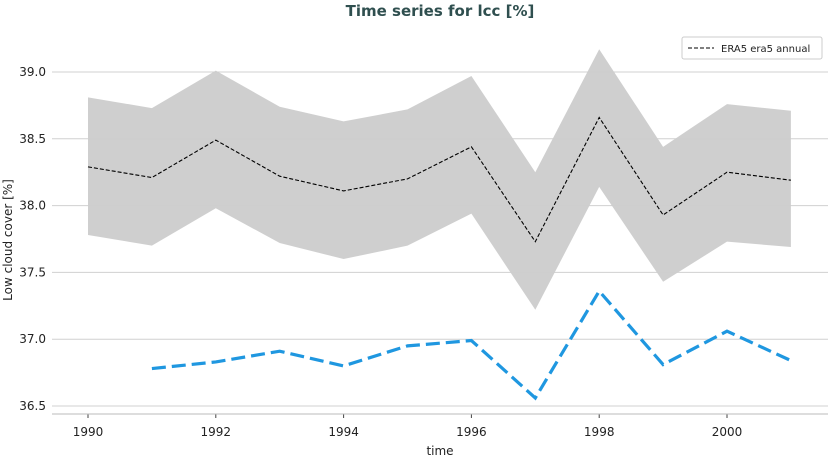  What do you see at coordinates (32, 339) in the screenshot?
I see `y-tick-label: 37.0` at bounding box center [32, 339].